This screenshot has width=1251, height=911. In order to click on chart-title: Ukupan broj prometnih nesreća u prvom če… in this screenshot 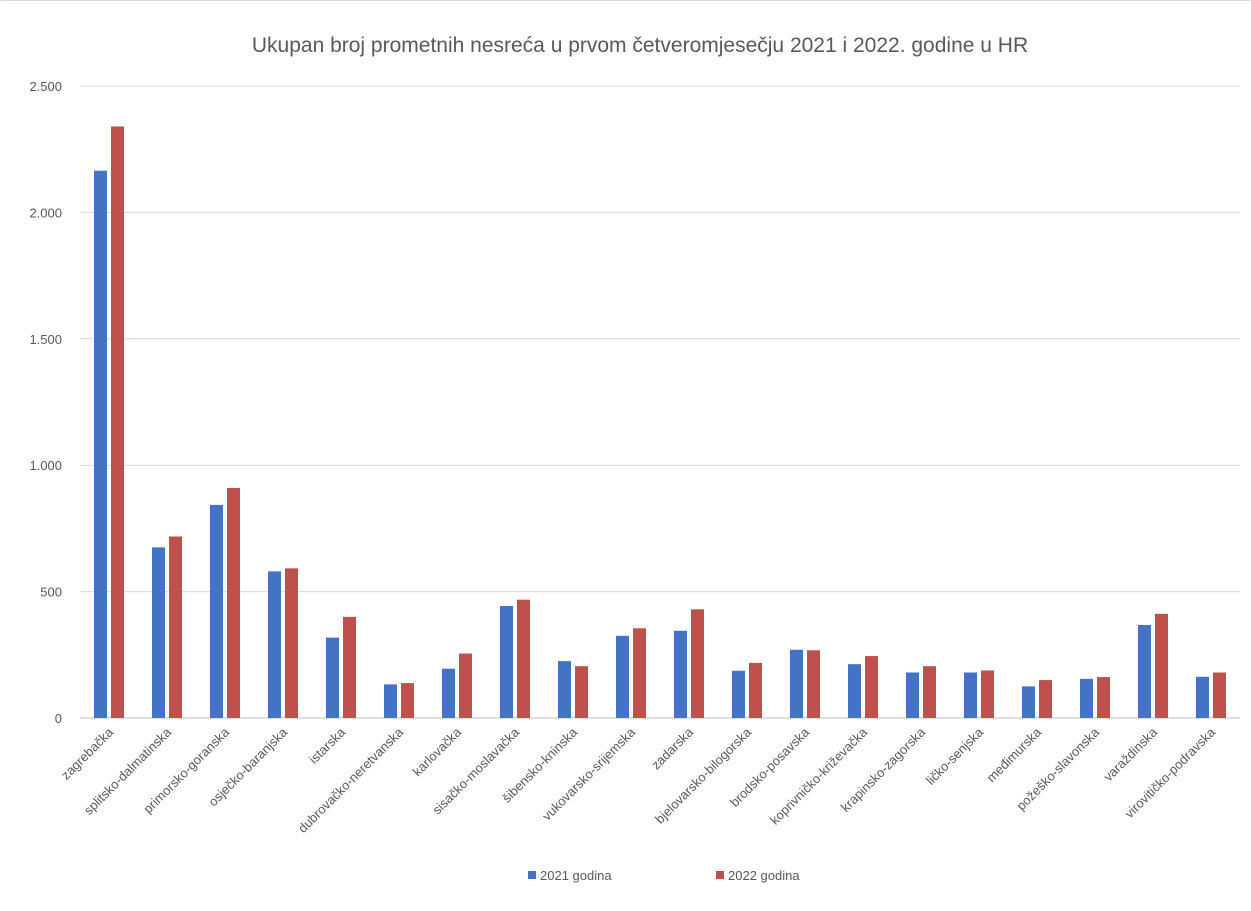, I will do `click(640, 45)`.